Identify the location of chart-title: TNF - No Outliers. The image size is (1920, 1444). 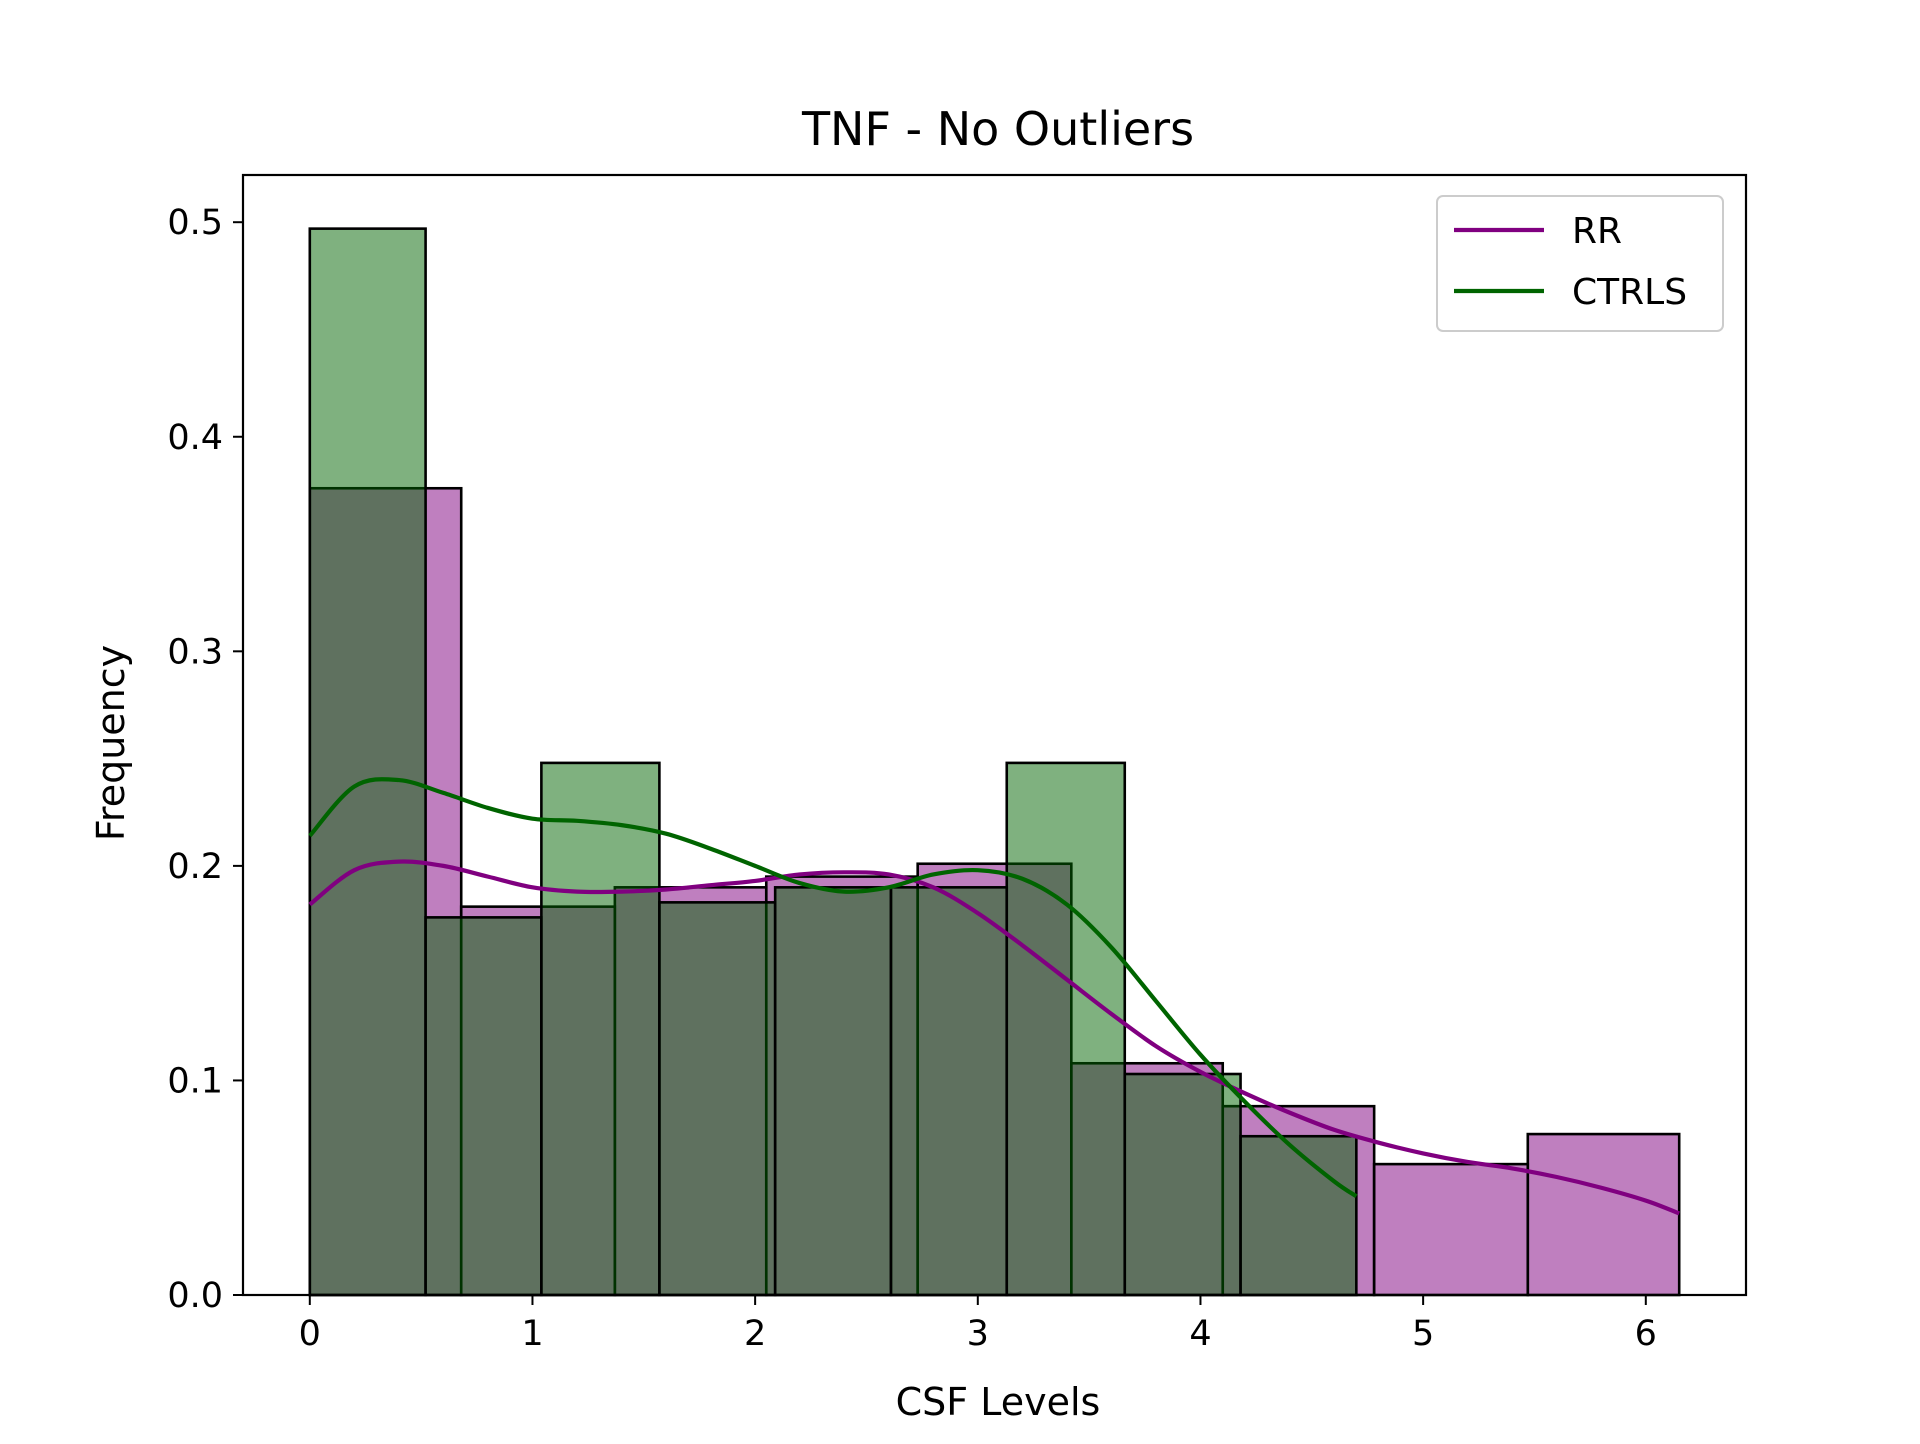
(997, 129).